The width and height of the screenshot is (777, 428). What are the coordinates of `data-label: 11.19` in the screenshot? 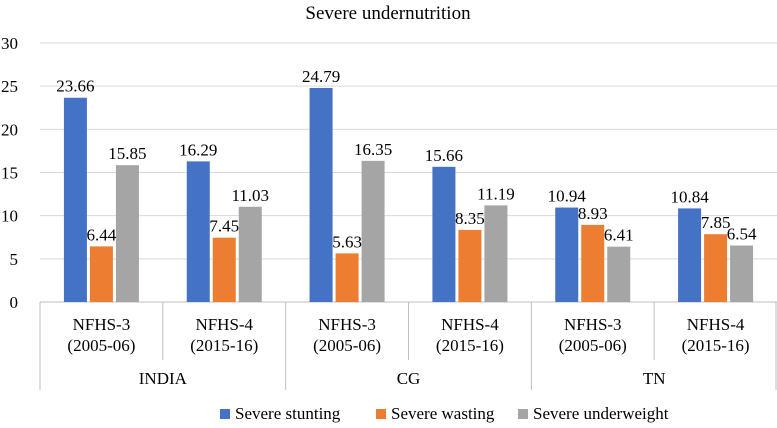 It's located at (496, 193).